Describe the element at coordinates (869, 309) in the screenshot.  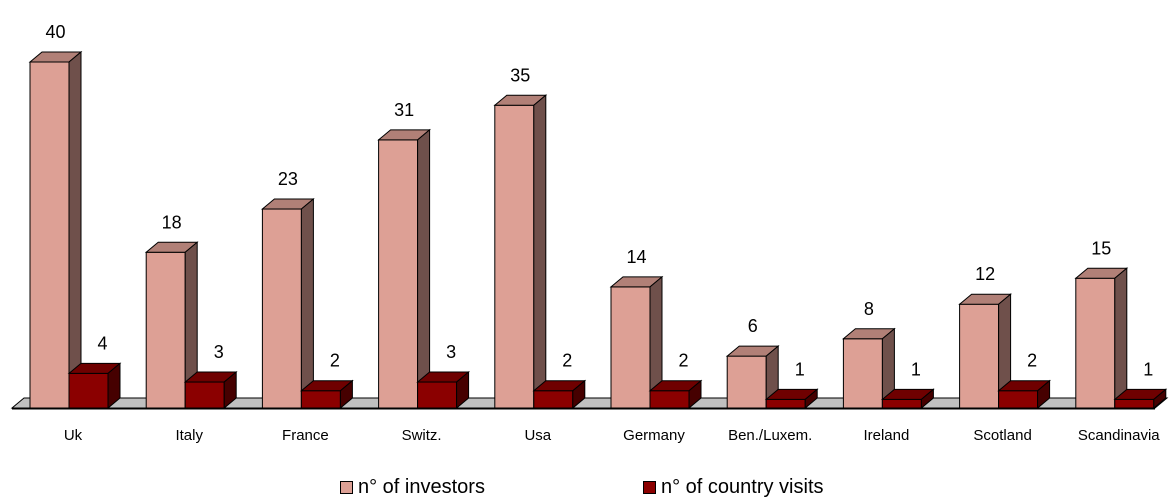
I see `value-label-investors-7: 8` at that location.